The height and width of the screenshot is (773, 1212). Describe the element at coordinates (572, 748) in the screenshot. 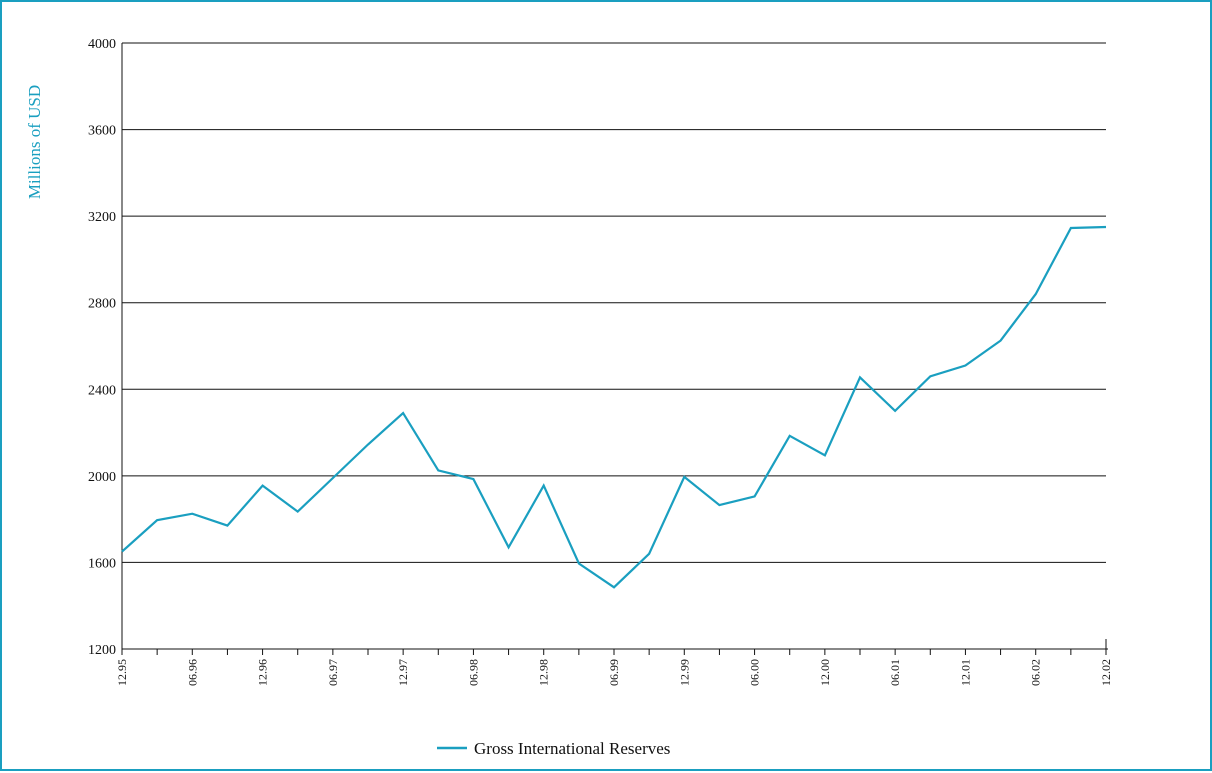

I see `legend-label: Gross International Reserves` at that location.